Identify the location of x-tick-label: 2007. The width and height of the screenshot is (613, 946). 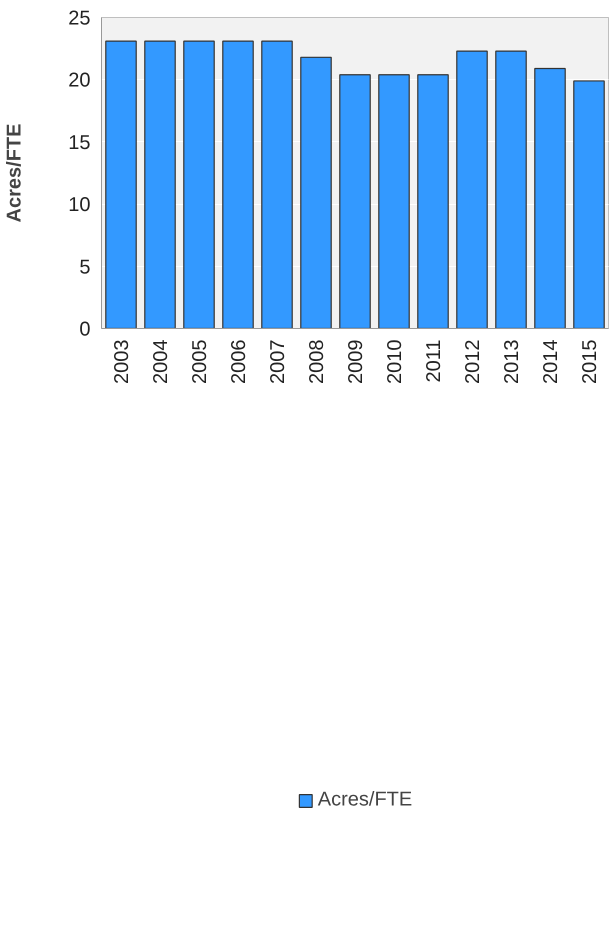
(278, 361).